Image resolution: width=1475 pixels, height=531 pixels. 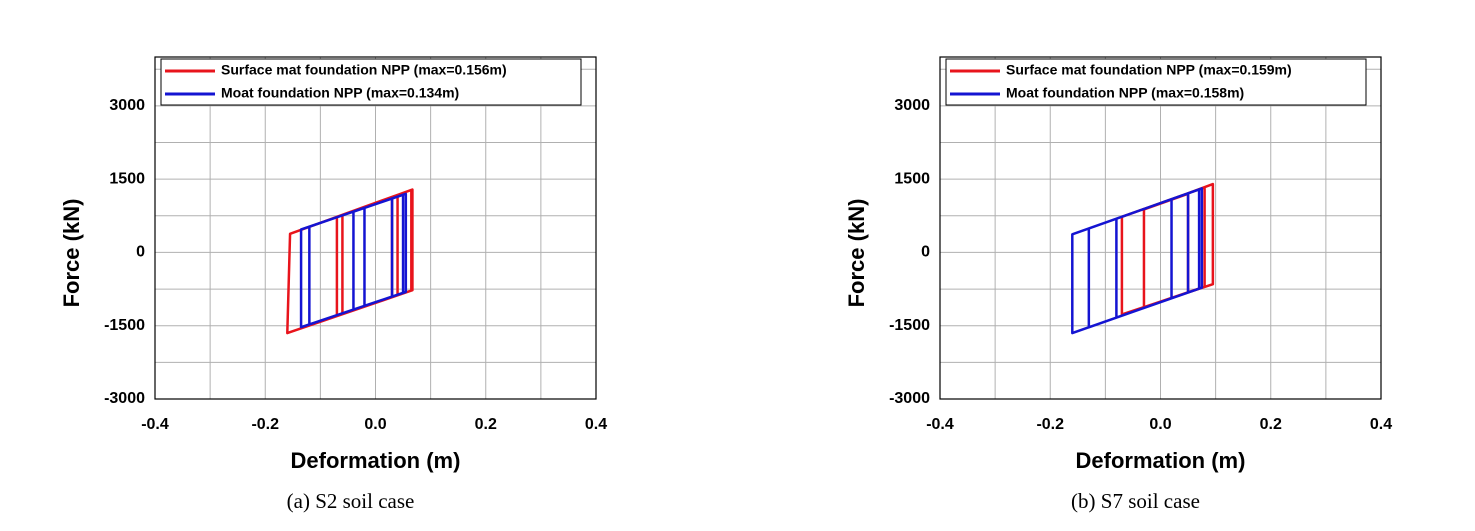 What do you see at coordinates (1125, 93) in the screenshot?
I see `legend-label: Moat foundation NPP (max=0.158m)` at bounding box center [1125, 93].